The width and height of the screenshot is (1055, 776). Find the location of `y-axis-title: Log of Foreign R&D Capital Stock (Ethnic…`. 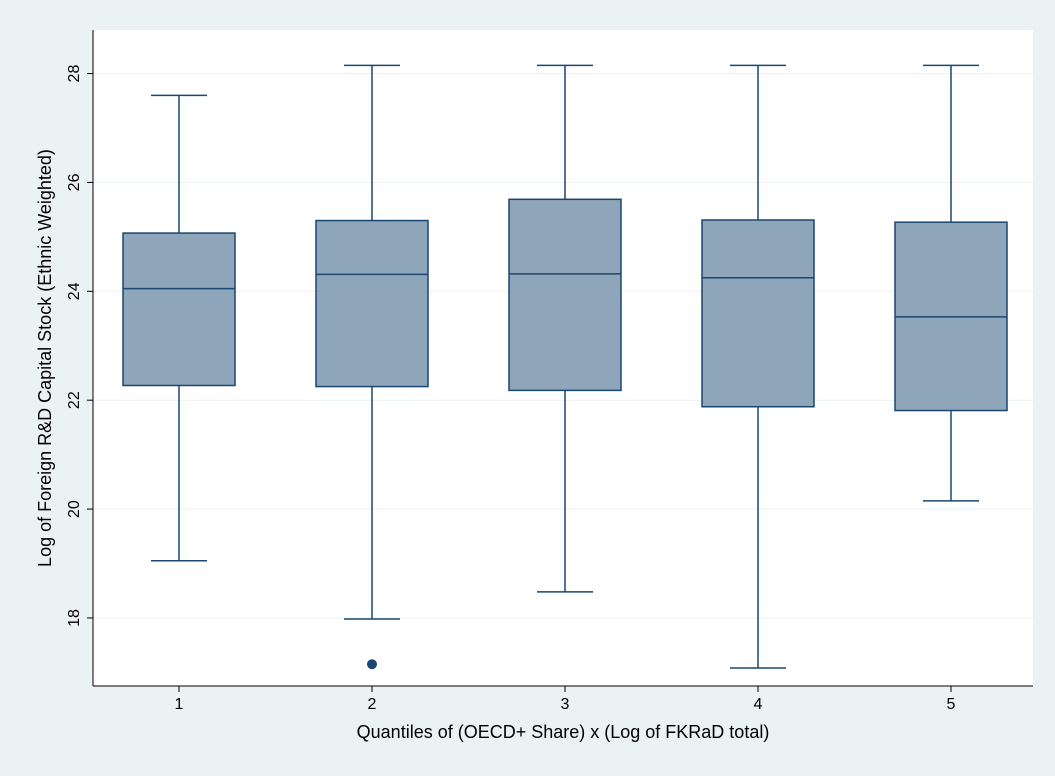

y-axis-title: Log of Foreign R&D Capital Stock (Ethnic… is located at coordinates (45, 358).